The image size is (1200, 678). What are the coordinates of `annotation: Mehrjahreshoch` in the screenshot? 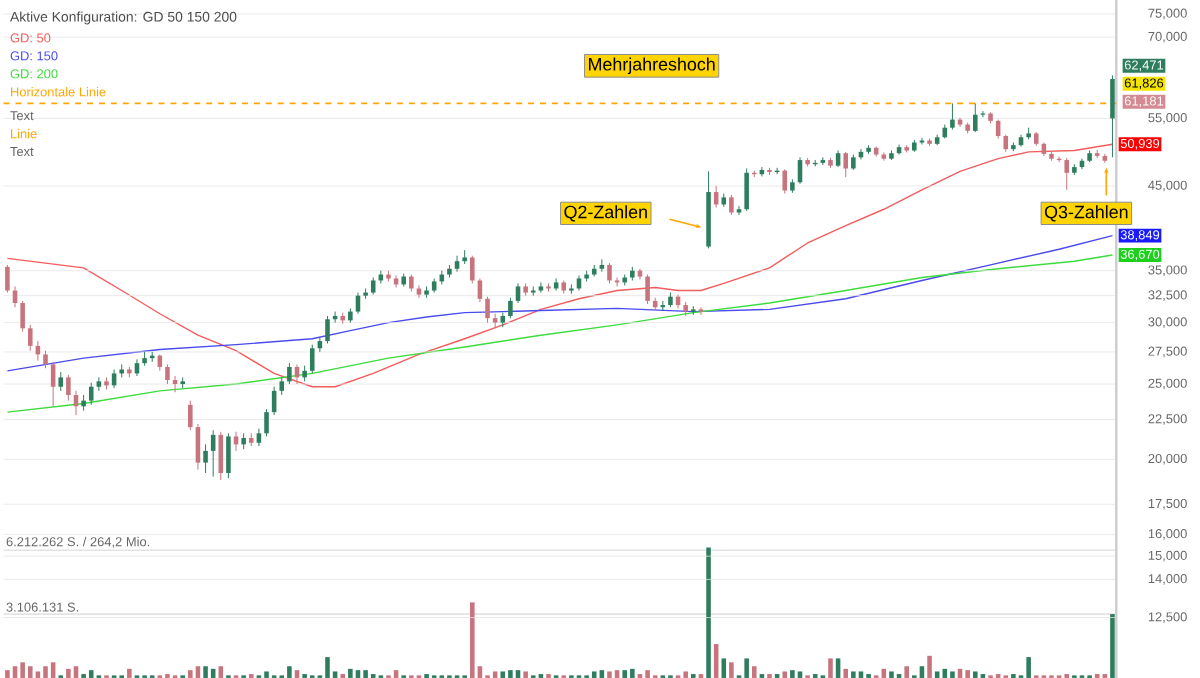 It's located at (652, 66).